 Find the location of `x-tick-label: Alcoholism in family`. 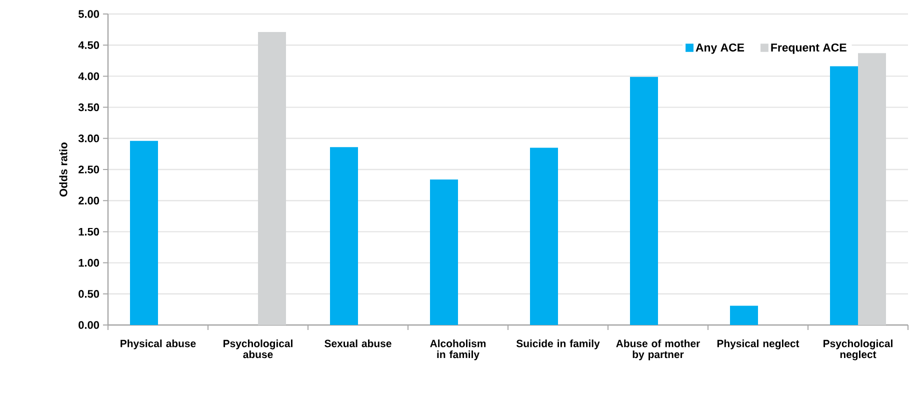

x-tick-label: Alcoholism in family is located at coordinates (458, 350).